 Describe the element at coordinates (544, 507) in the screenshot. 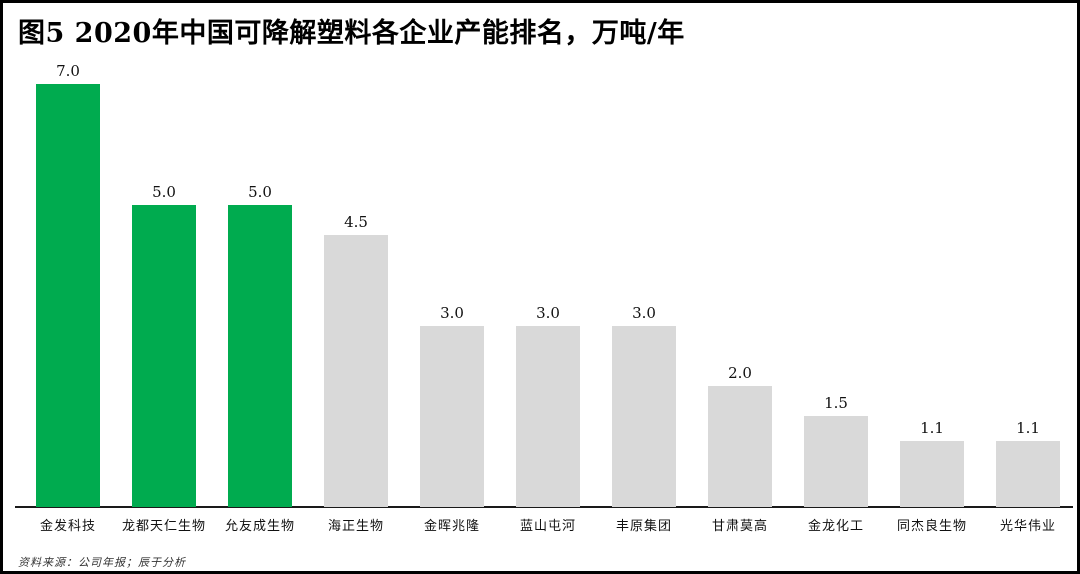

I see `x-axis-line` at that location.